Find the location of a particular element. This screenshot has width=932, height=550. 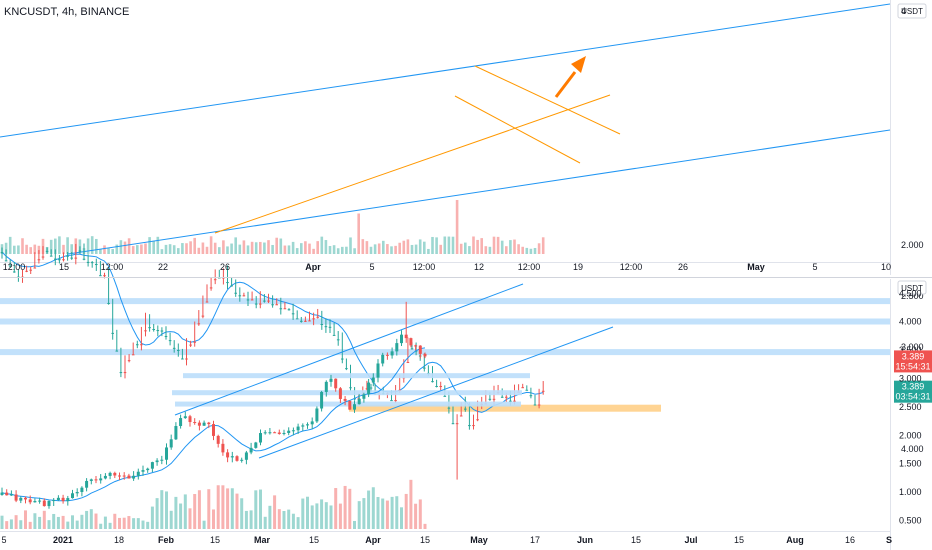

top-price-tick: 3.000 is located at coordinates (912, 347).